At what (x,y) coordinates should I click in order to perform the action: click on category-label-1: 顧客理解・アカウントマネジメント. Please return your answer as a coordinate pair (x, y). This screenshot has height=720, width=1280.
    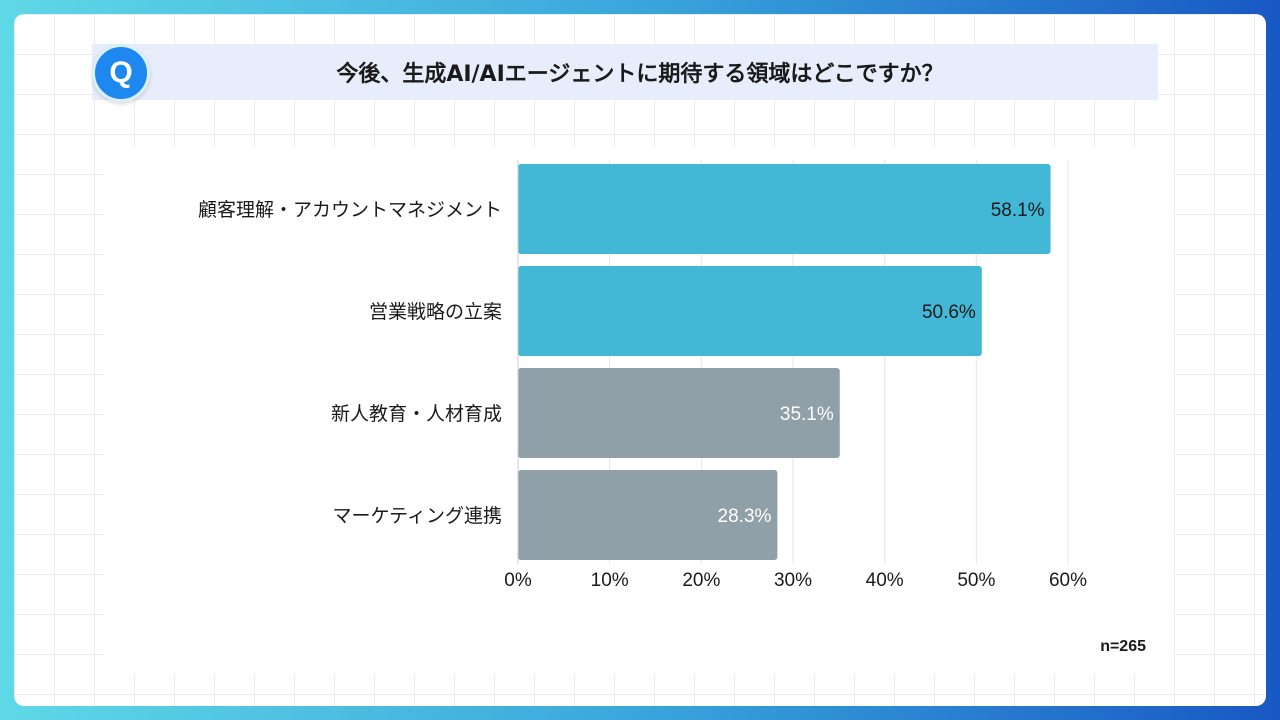
    Looking at the image, I should click on (350, 210).